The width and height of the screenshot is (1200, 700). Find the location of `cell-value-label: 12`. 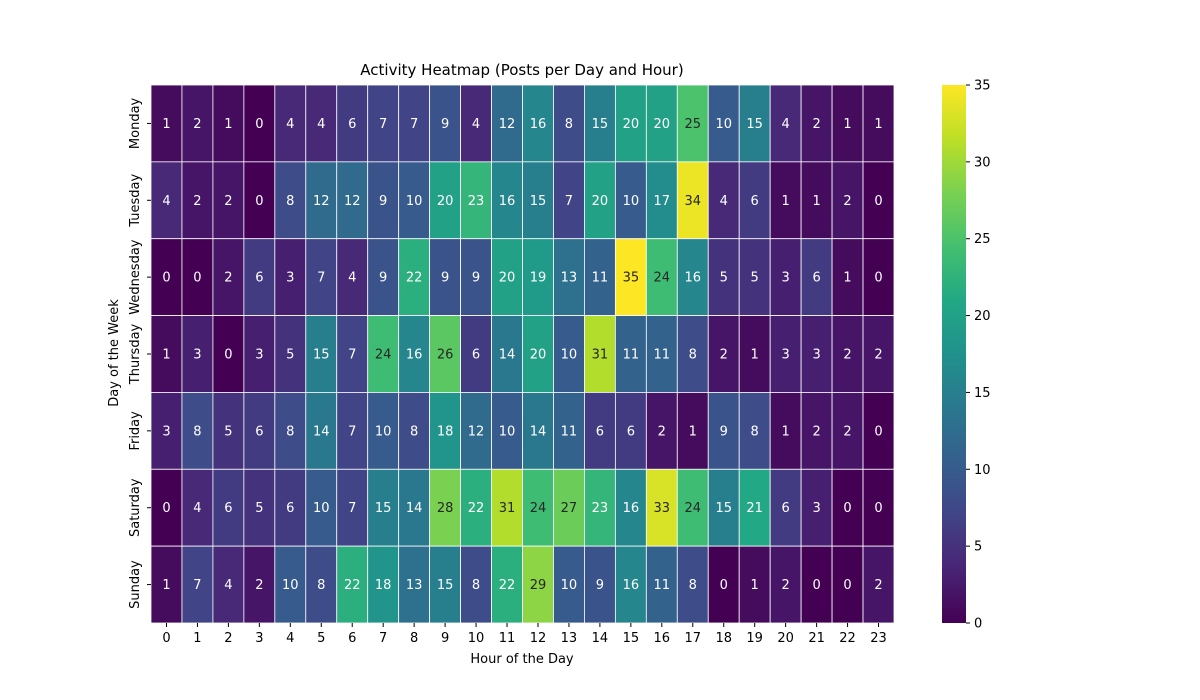

cell-value-label: 12 is located at coordinates (476, 431).